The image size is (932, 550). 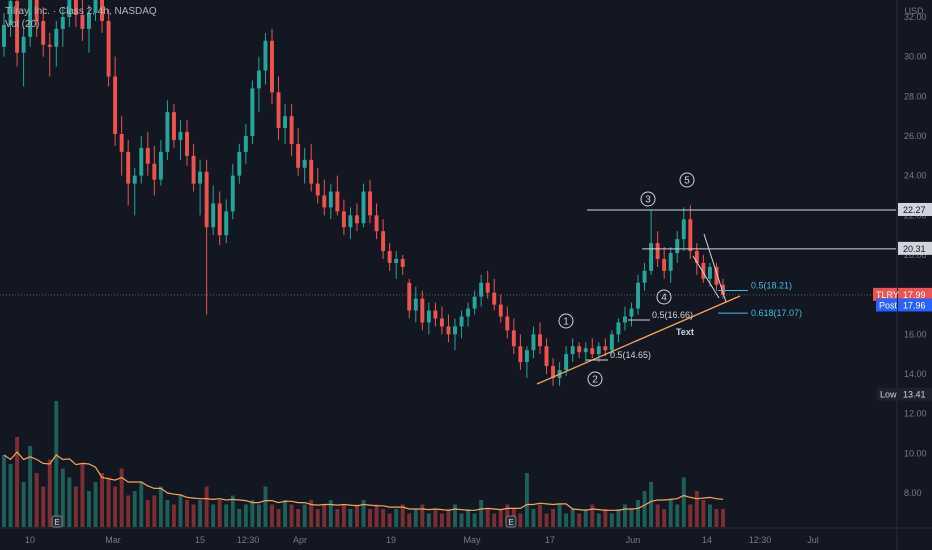 I want to click on price-tag-post: 17.96, so click(x=914, y=305).